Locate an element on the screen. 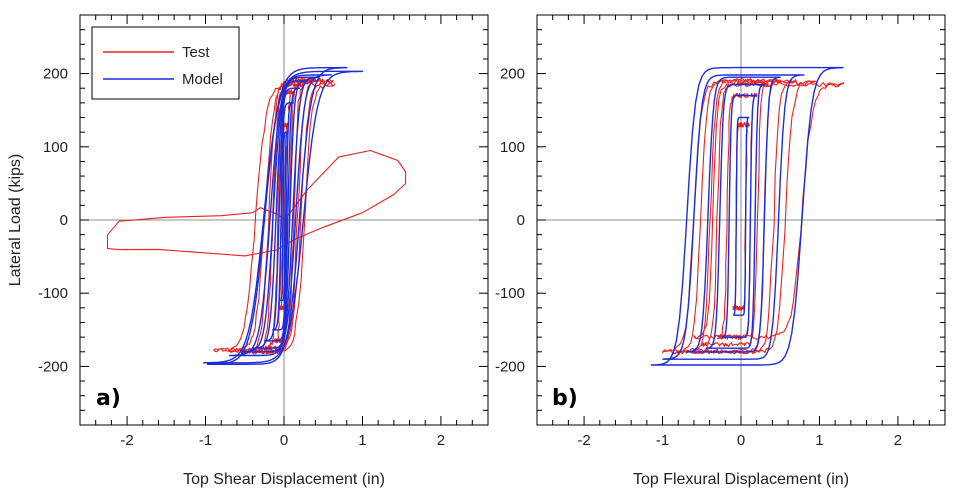 This screenshot has width=960, height=489. curves-b is located at coordinates (747, 216).